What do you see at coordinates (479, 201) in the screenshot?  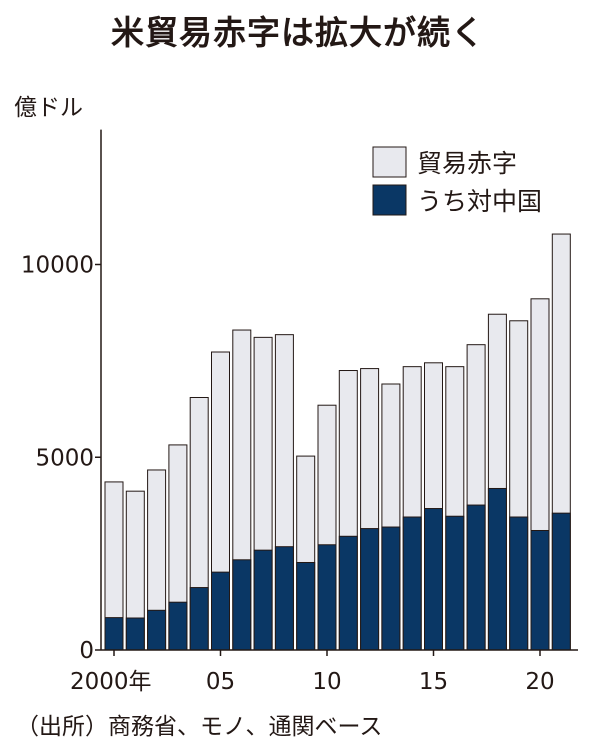 I see `legend-label-china: うち対中国` at bounding box center [479, 201].